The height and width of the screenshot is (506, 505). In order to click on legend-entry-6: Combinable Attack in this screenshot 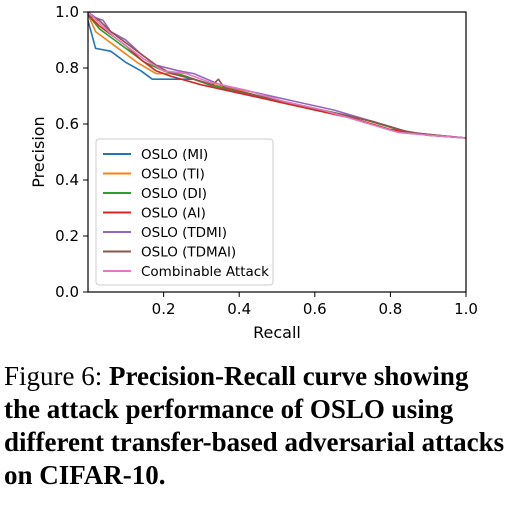, I will do `click(205, 272)`.